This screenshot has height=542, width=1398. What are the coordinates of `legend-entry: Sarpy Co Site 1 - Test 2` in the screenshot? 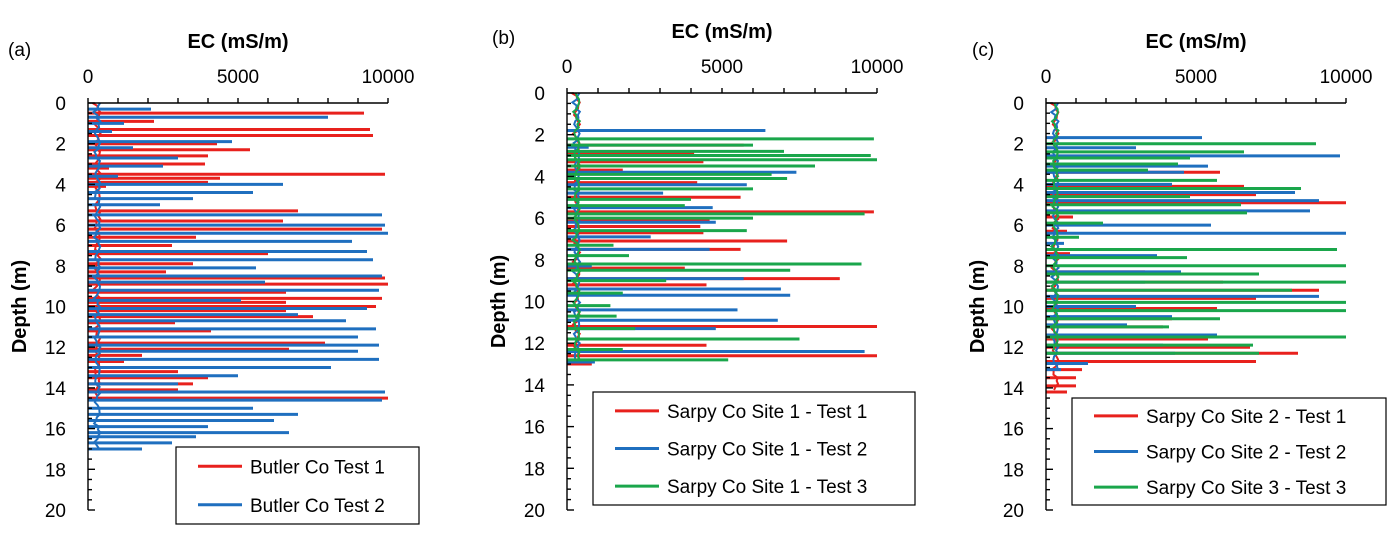 It's located at (767, 450).